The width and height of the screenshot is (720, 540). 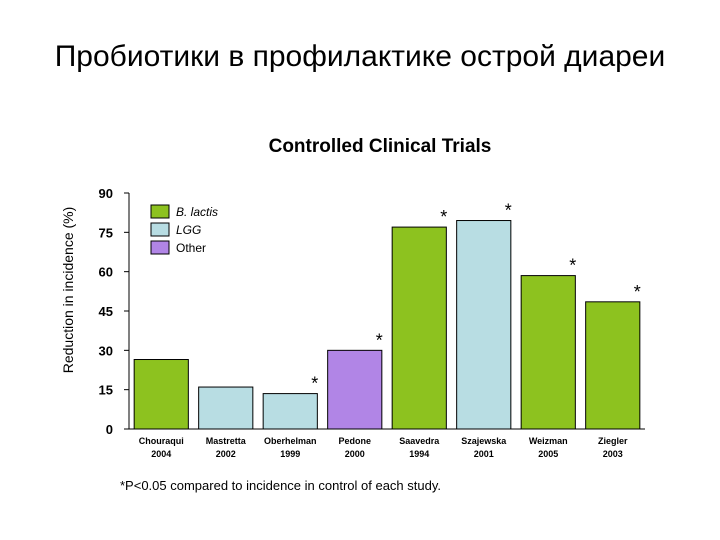 What do you see at coordinates (419, 454) in the screenshot?
I see `x-tick-label-year: 1994` at bounding box center [419, 454].